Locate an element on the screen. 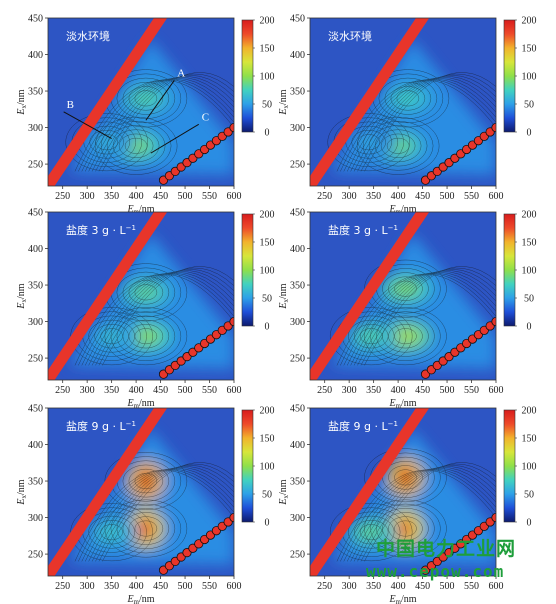 The image size is (556, 604). scatter-dot is located at coordinates (231, 127).